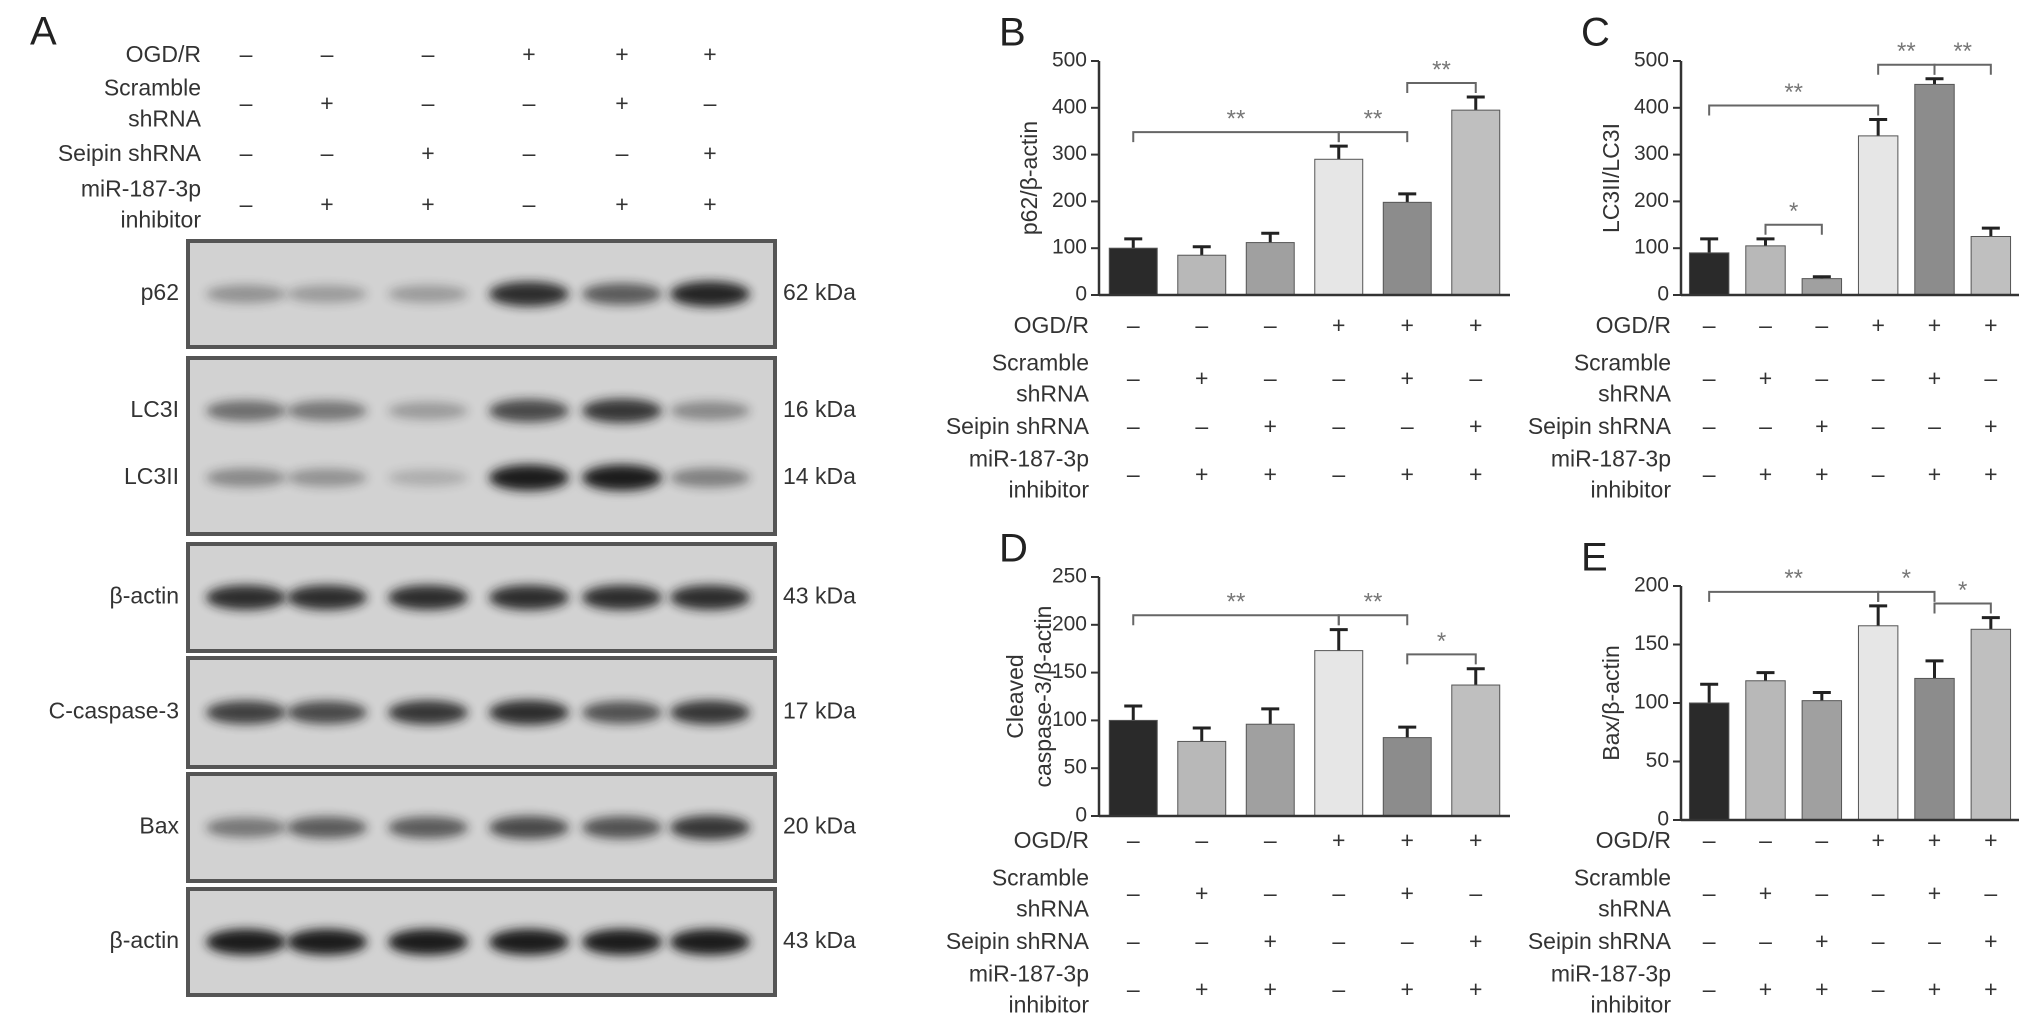  I want to click on y-tick-label: 400, so click(1651, 106).